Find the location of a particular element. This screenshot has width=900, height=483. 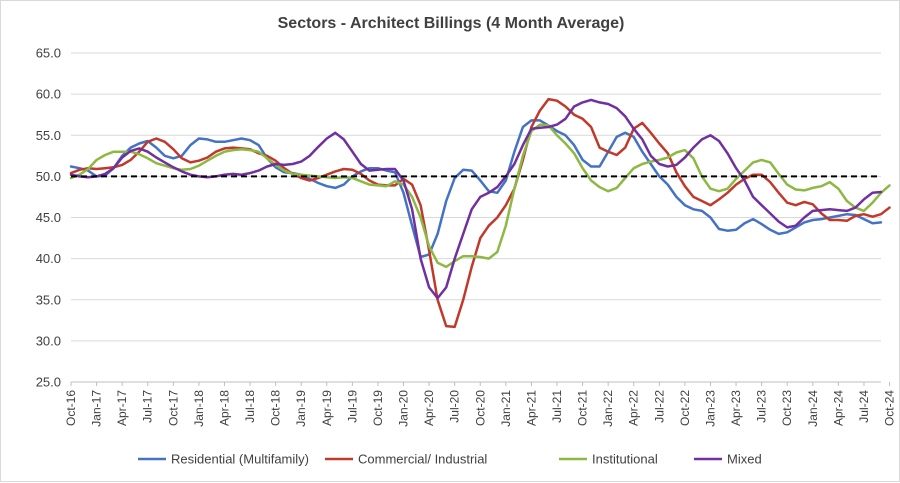

x-tick-label: Jan-20 is located at coordinates (404, 408).